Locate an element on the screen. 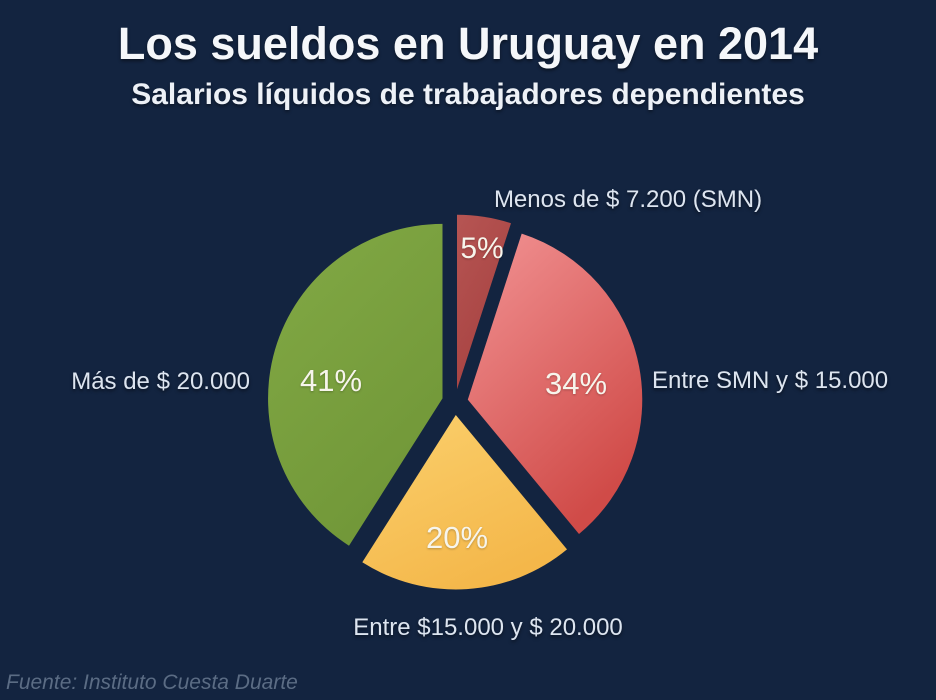 Image resolution: width=936 pixels, height=700 pixels. pie-slice-percent-menos-7200: 5% is located at coordinates (482, 248).